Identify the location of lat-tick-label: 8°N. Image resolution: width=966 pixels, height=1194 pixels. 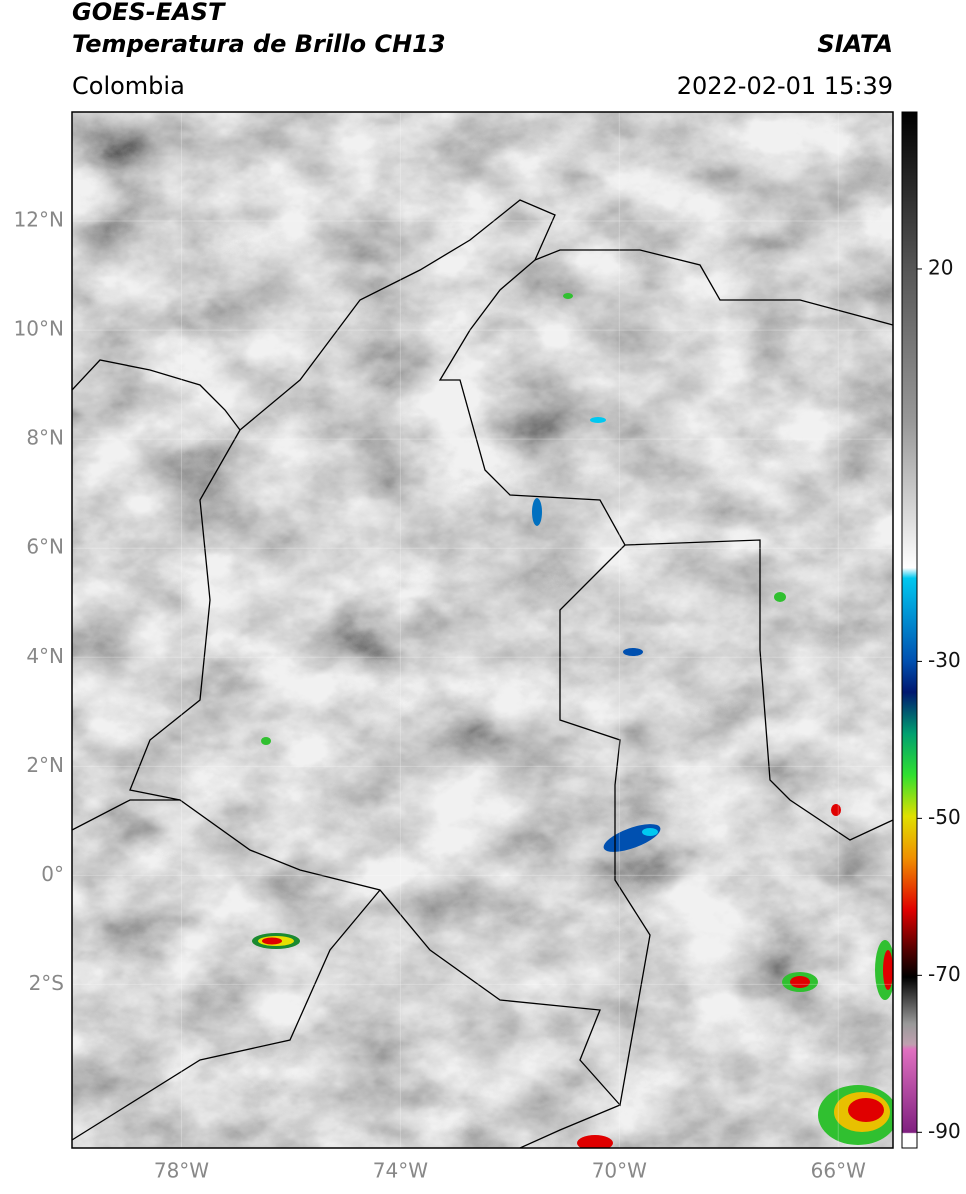
(45, 438).